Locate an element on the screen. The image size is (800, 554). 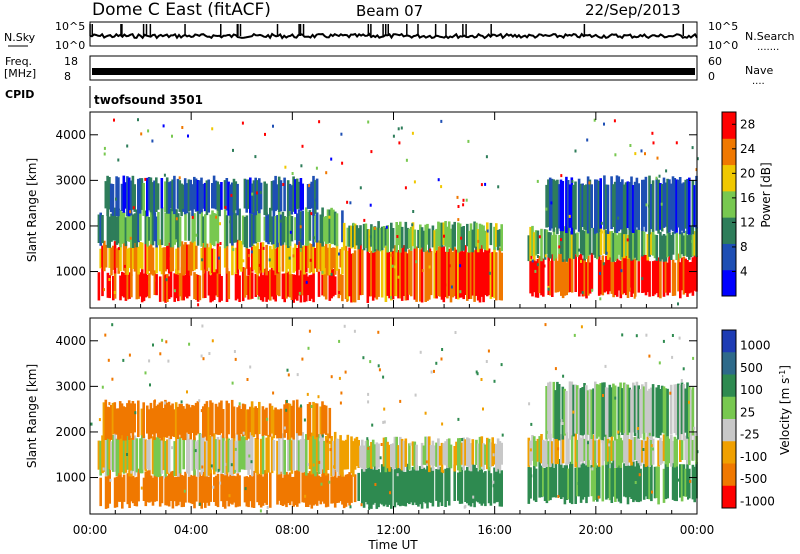
y-tick-label: 1000 is located at coordinates (70, 478).